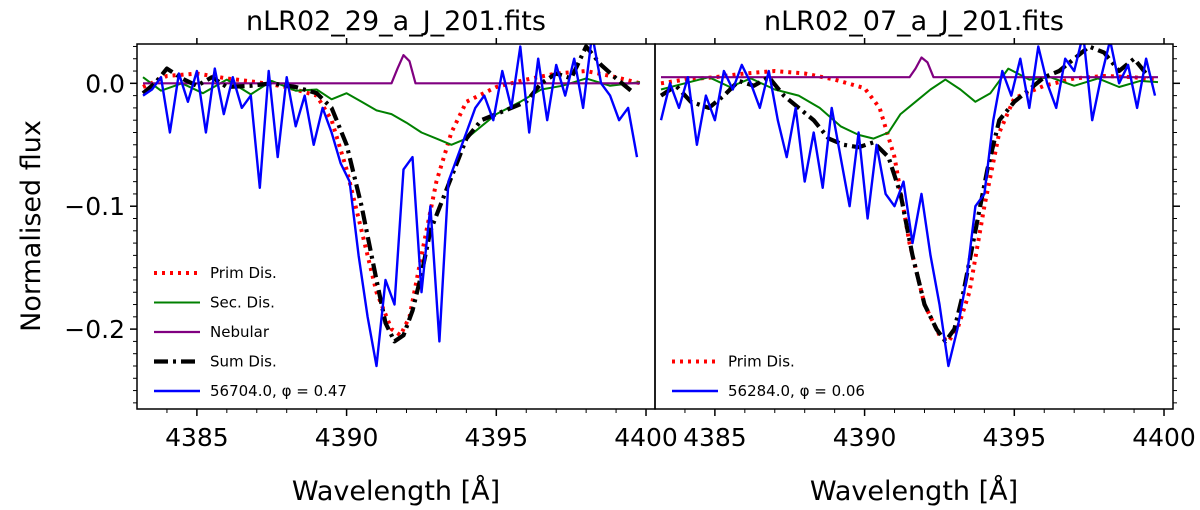  I want to click on chart-title: nLR02_29_a_J_201.fits, so click(396, 21).